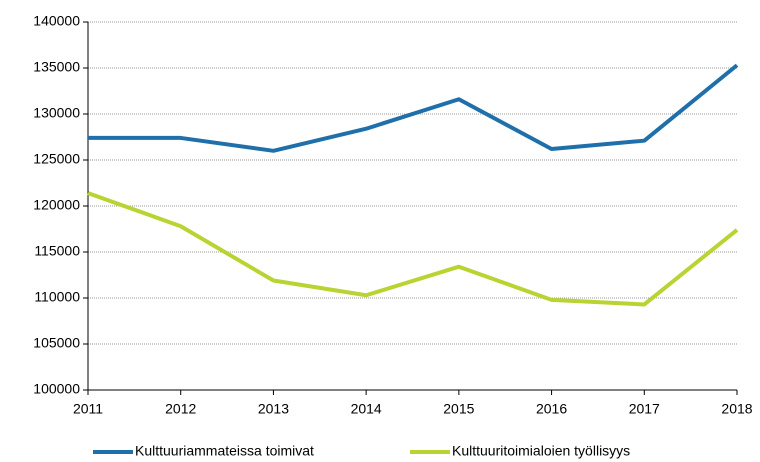 Image resolution: width=760 pixels, height=462 pixels. Describe the element at coordinates (56, 21) in the screenshot. I see `y-tick-label: 140000` at that location.